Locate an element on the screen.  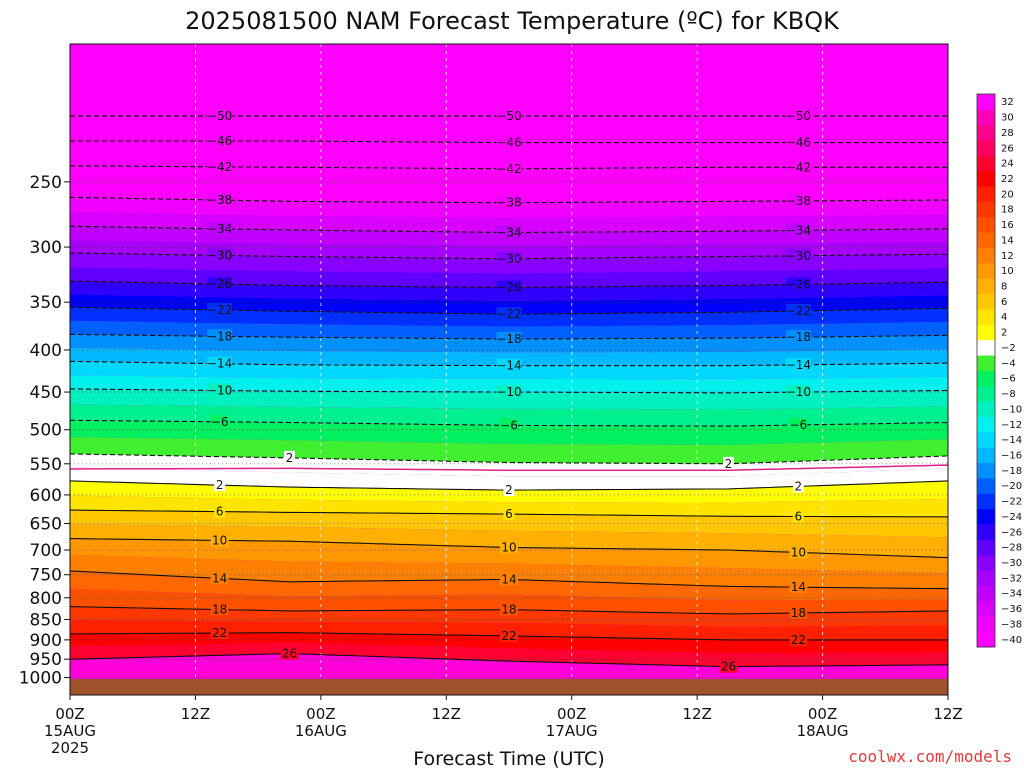
y-tick-label: 550 is located at coordinates (46, 465).